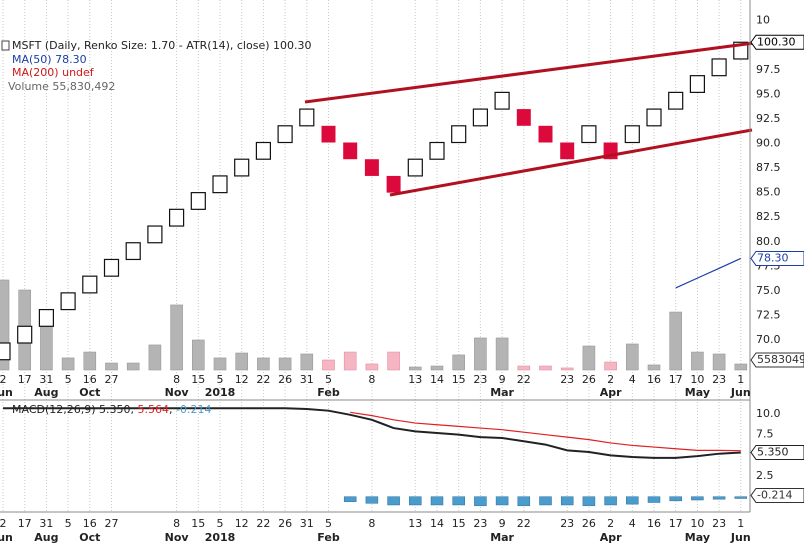 Image resolution: width=804 pixels, height=553 pixels. Describe the element at coordinates (28, 86) in the screenshot. I see `volume-name: Volume` at that location.